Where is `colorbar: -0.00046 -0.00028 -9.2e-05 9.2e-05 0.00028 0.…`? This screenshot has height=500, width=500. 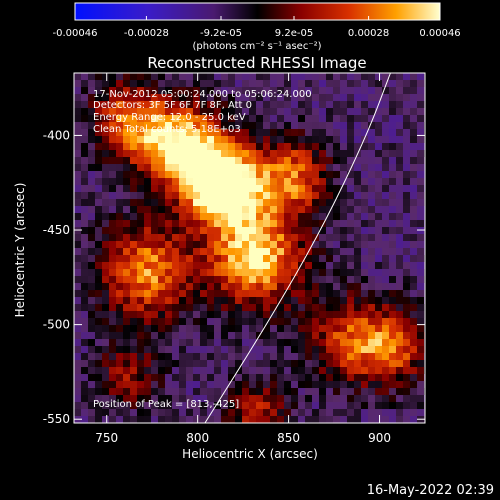
colorbar: -0.00046 -0.00028 -9.2e-05 9.2e-05 0.00028 0.… is located at coordinates (257, 27).